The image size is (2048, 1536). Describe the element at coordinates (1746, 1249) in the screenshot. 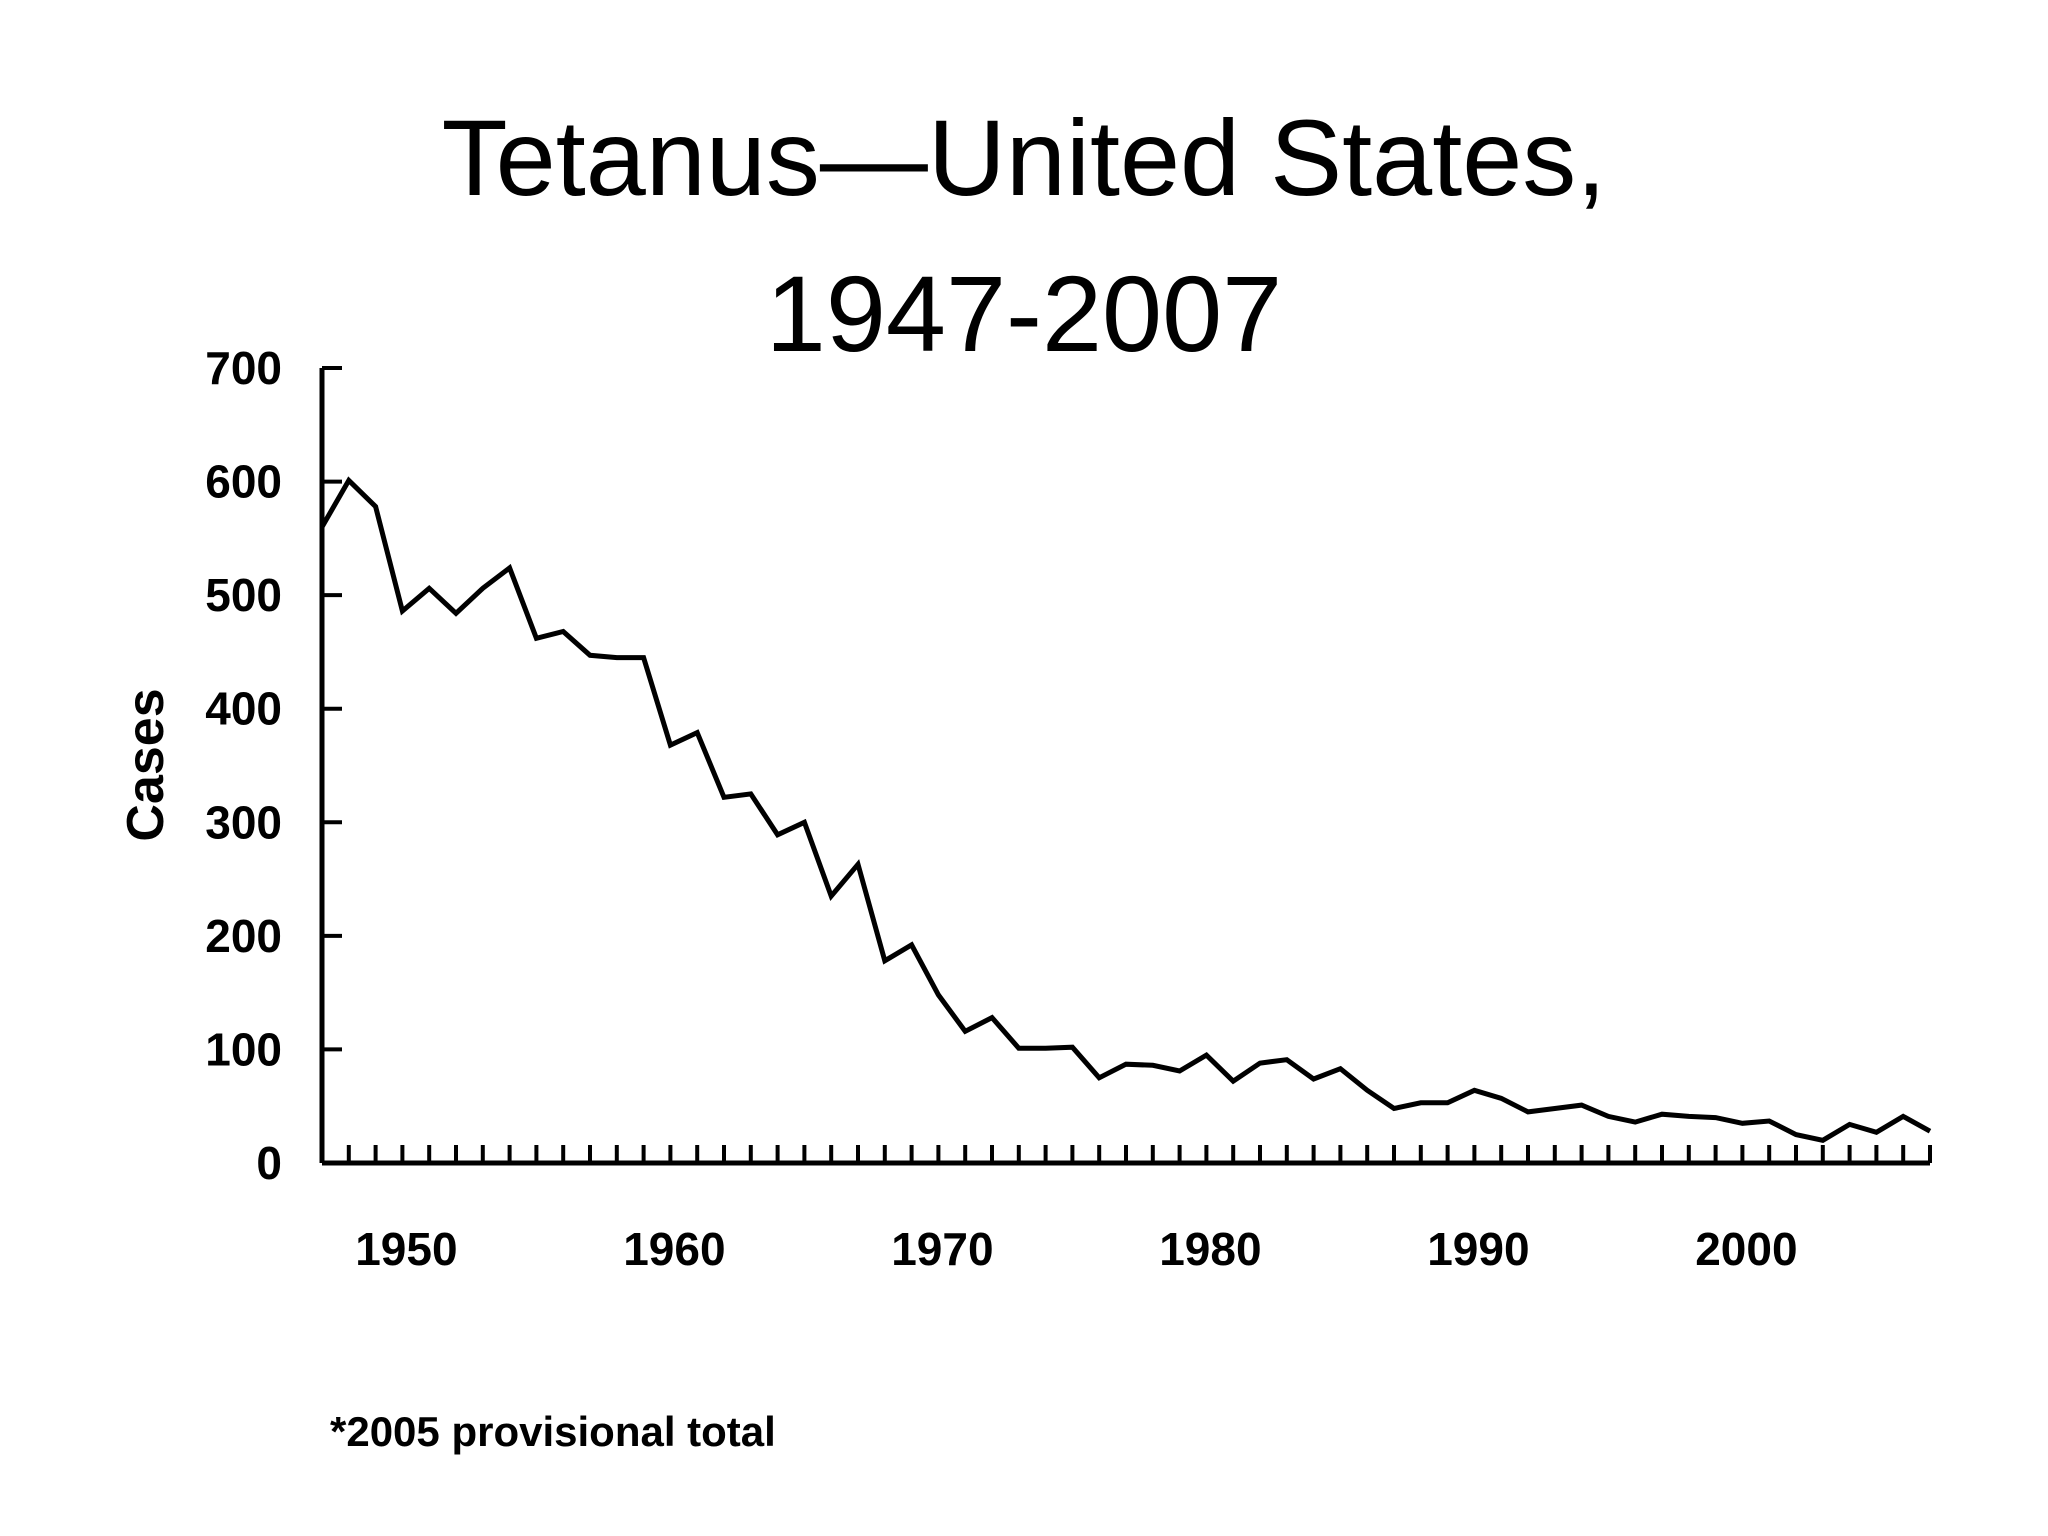

I see `x-tick-label: 2000` at that location.